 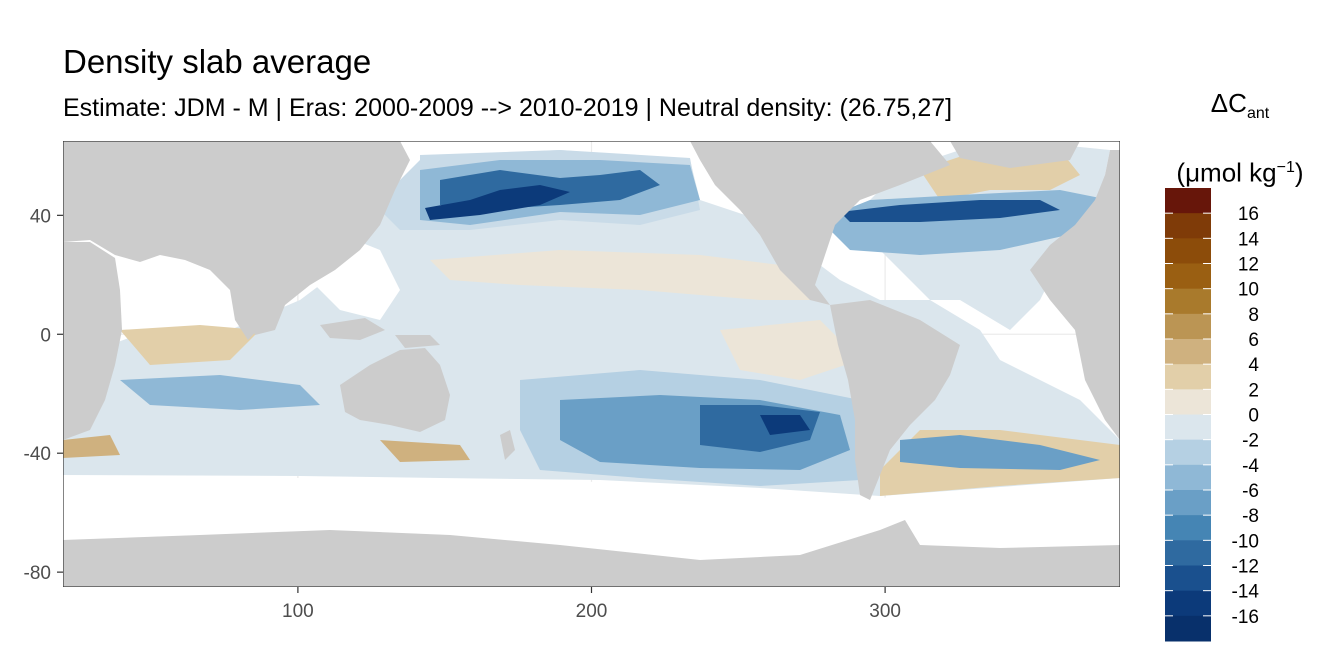 What do you see at coordinates (1075, 295) in the screenshot?
I see `land-europe-africa-east` at bounding box center [1075, 295].